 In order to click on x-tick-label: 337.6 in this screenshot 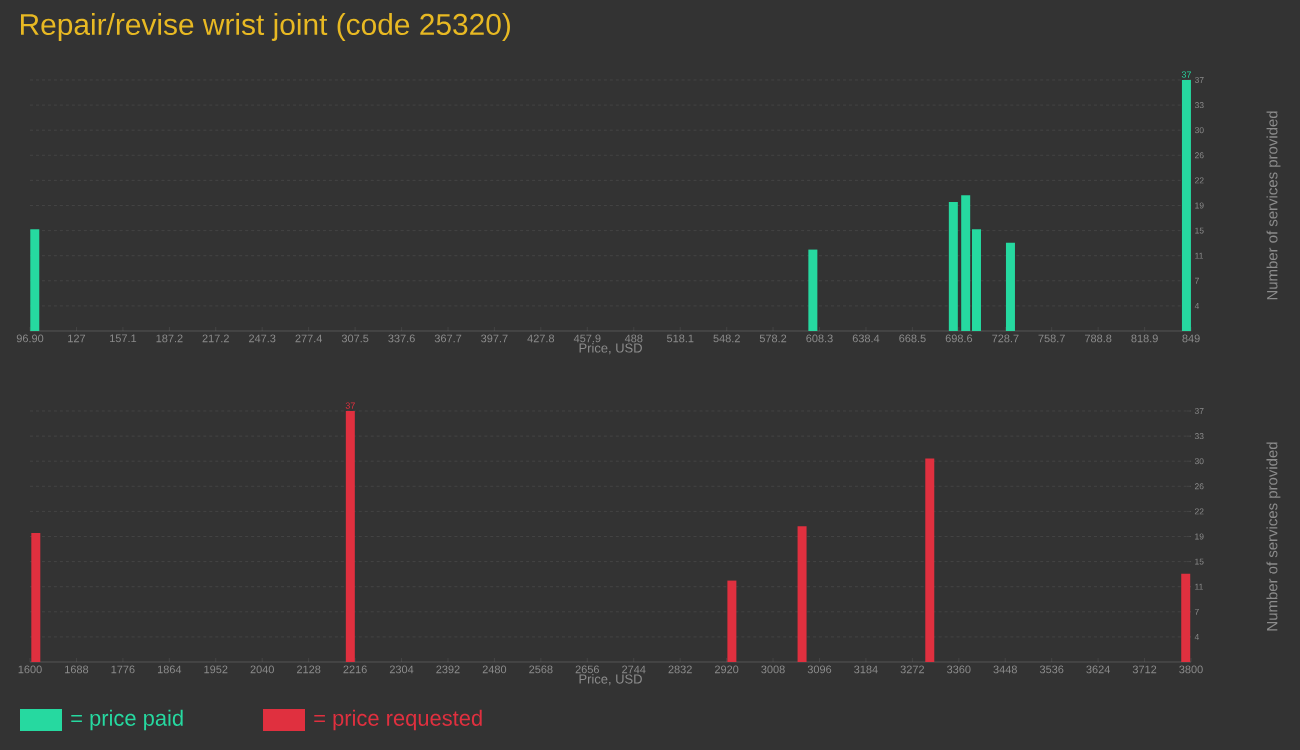, I will do `click(401, 338)`.